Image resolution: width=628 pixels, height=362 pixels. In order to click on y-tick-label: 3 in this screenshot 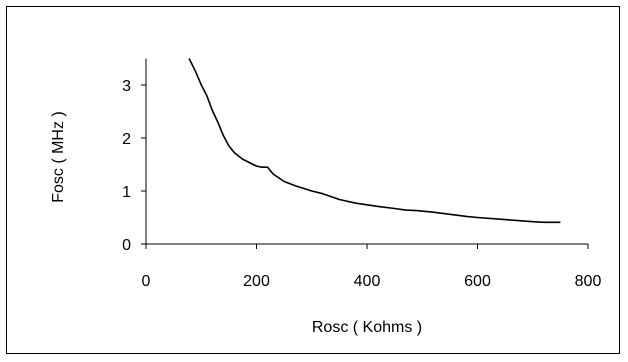, I will do `click(126, 86)`.